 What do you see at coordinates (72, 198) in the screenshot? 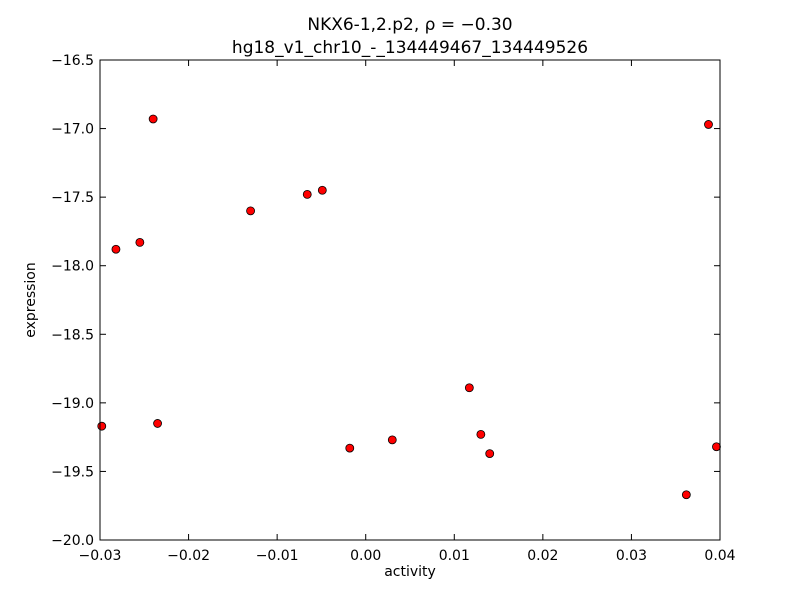
I see `y-tick-label: −17.5` at bounding box center [72, 198].